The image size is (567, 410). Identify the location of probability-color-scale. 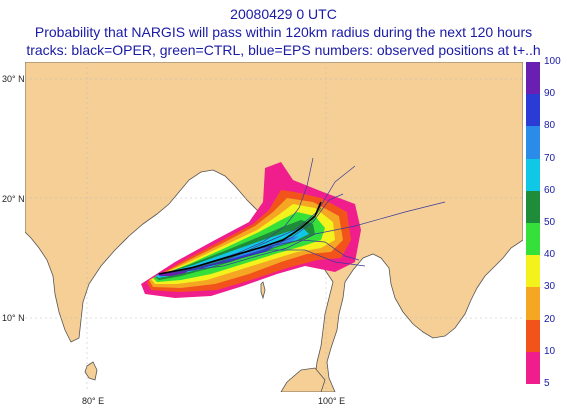
(533, 223).